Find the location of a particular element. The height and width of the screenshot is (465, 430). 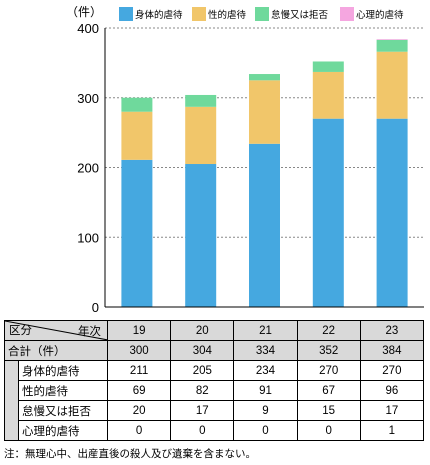

row-label: 身体的虐待 is located at coordinates (63, 370).